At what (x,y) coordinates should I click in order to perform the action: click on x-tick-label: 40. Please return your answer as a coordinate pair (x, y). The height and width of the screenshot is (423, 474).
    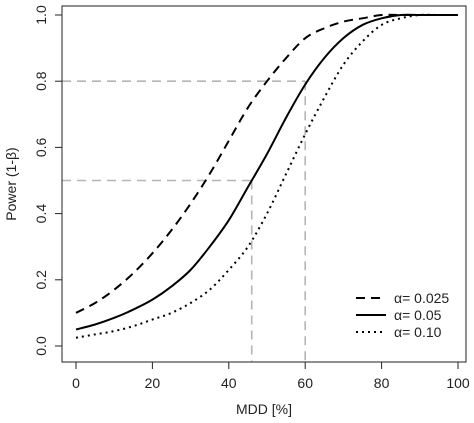
    Looking at the image, I should click on (229, 383).